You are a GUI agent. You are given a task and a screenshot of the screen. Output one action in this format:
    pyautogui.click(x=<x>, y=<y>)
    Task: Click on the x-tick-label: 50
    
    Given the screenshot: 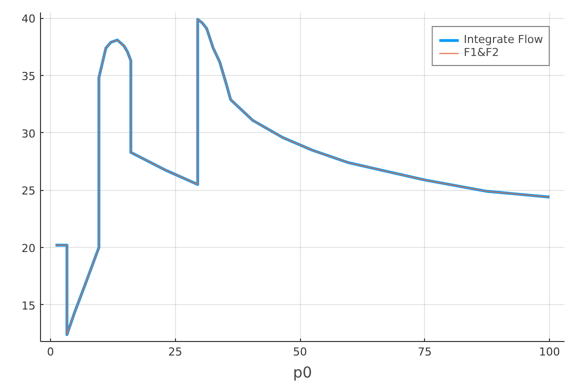 What is the action you would take?
    pyautogui.click(x=300, y=352)
    